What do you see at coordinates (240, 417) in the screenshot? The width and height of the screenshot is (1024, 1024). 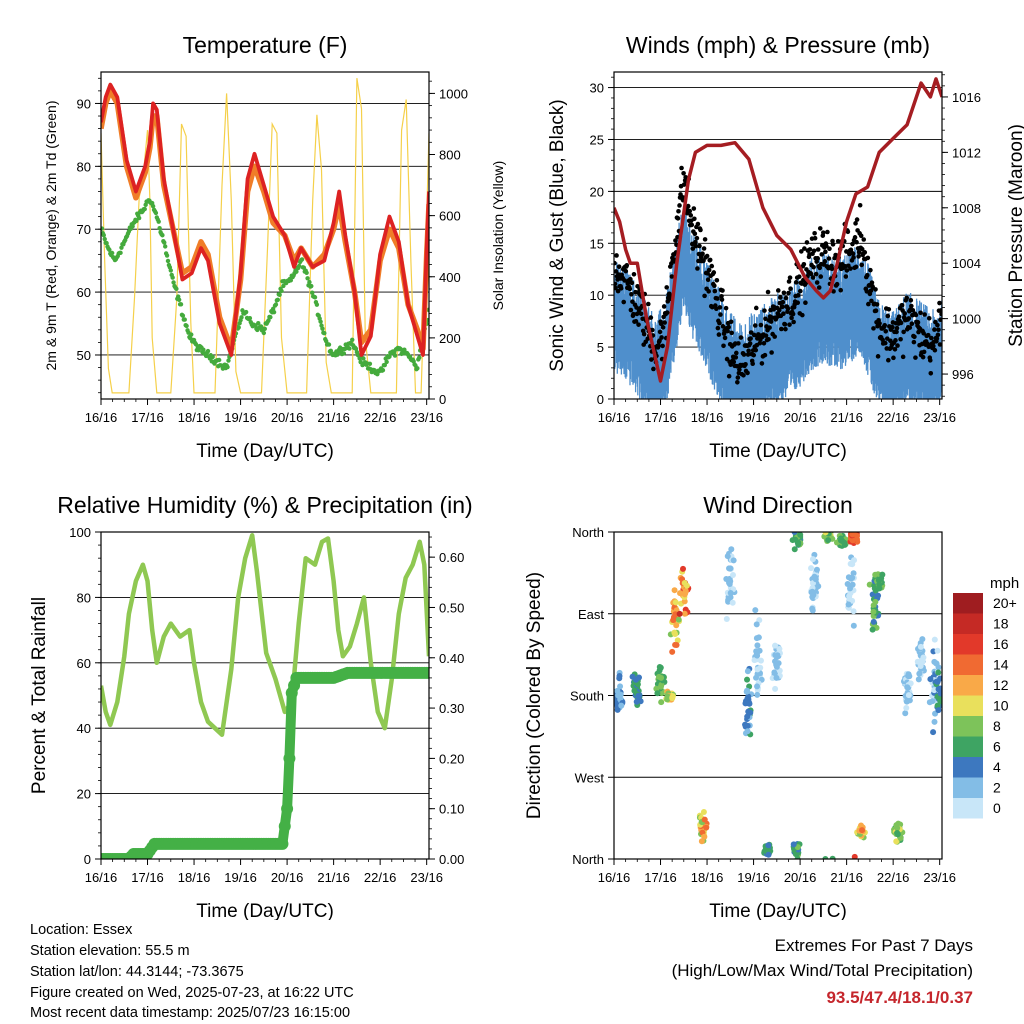 I see `x-tick-label: 19/16` at bounding box center [240, 417].